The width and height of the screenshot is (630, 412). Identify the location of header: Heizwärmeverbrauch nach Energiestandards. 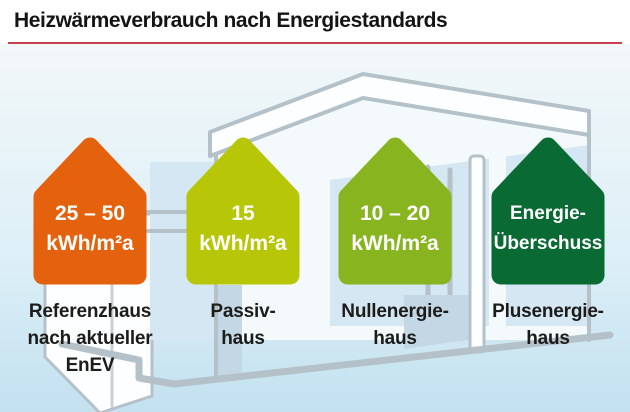
(315, 22).